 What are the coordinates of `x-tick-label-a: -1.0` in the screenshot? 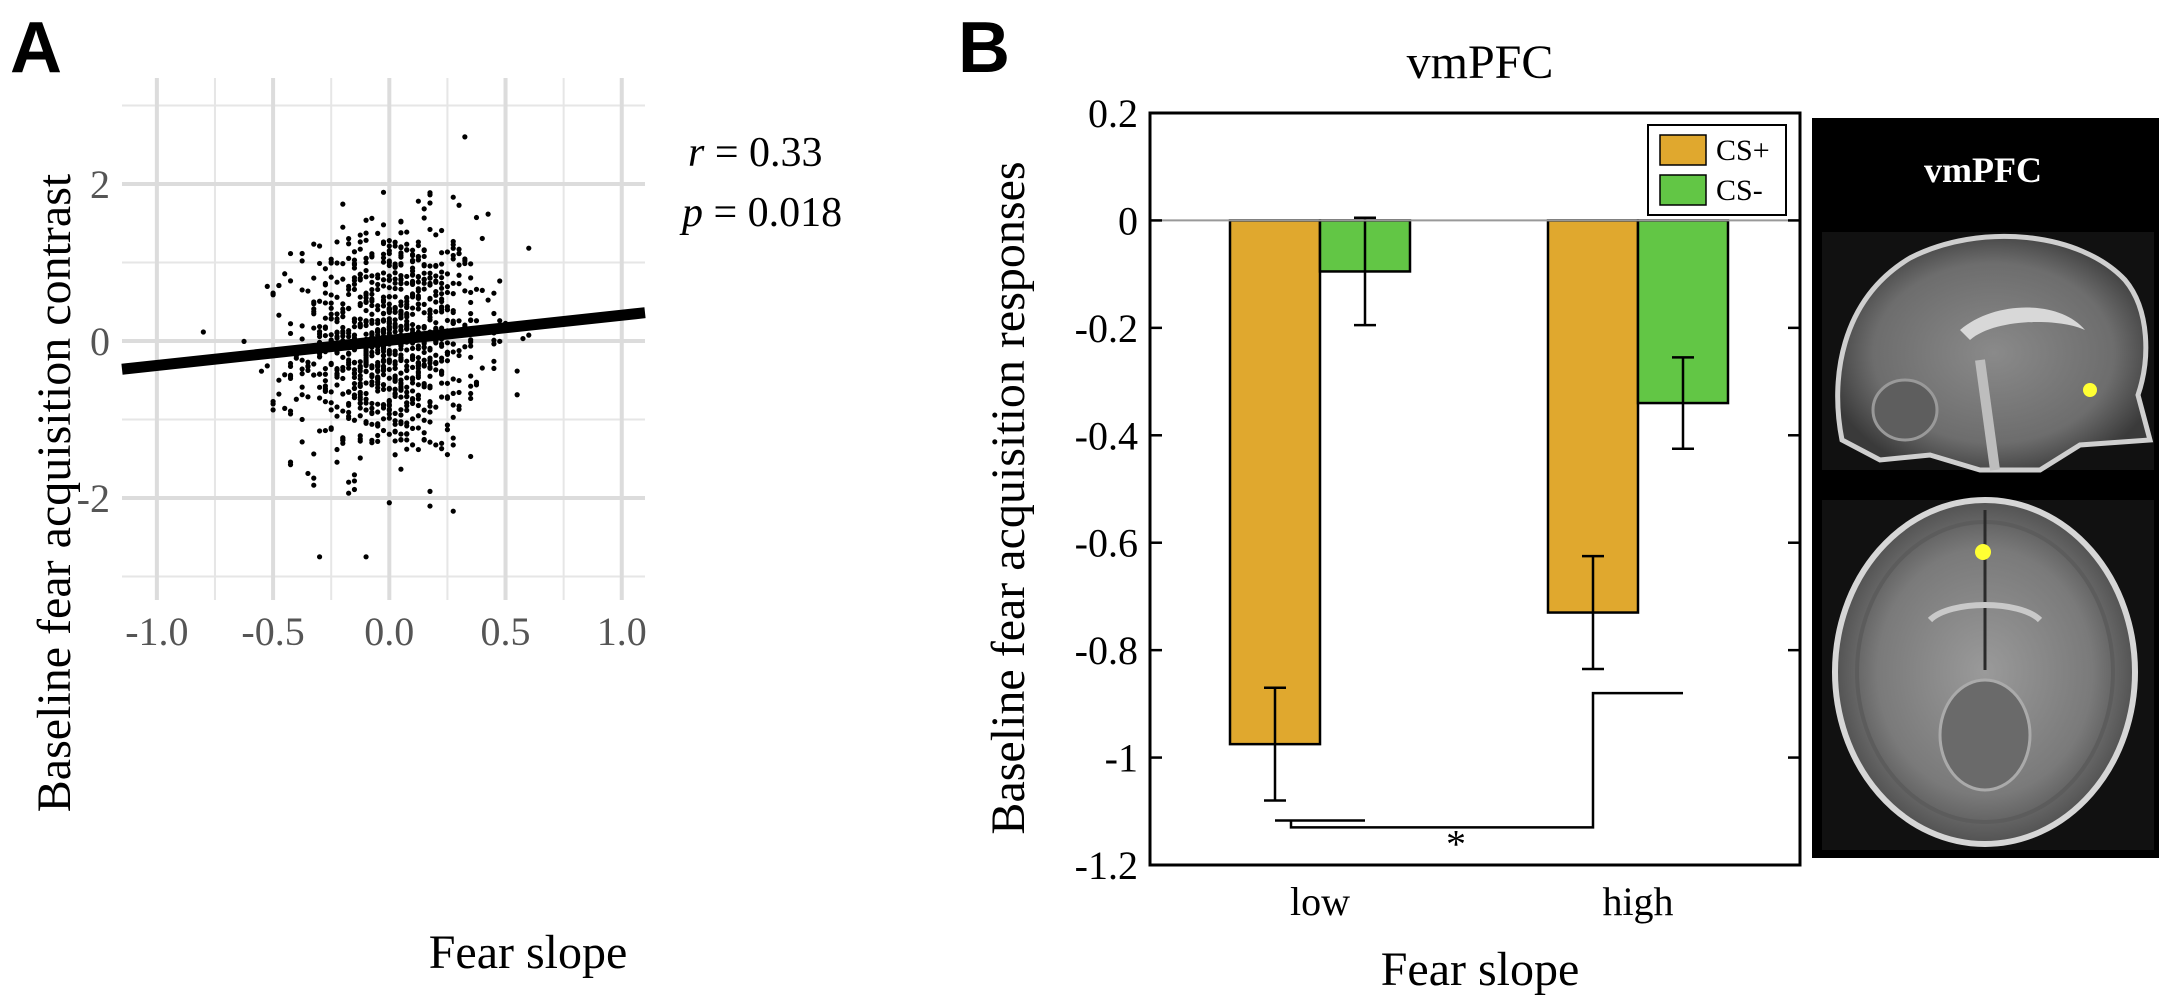 It's located at (156, 631).